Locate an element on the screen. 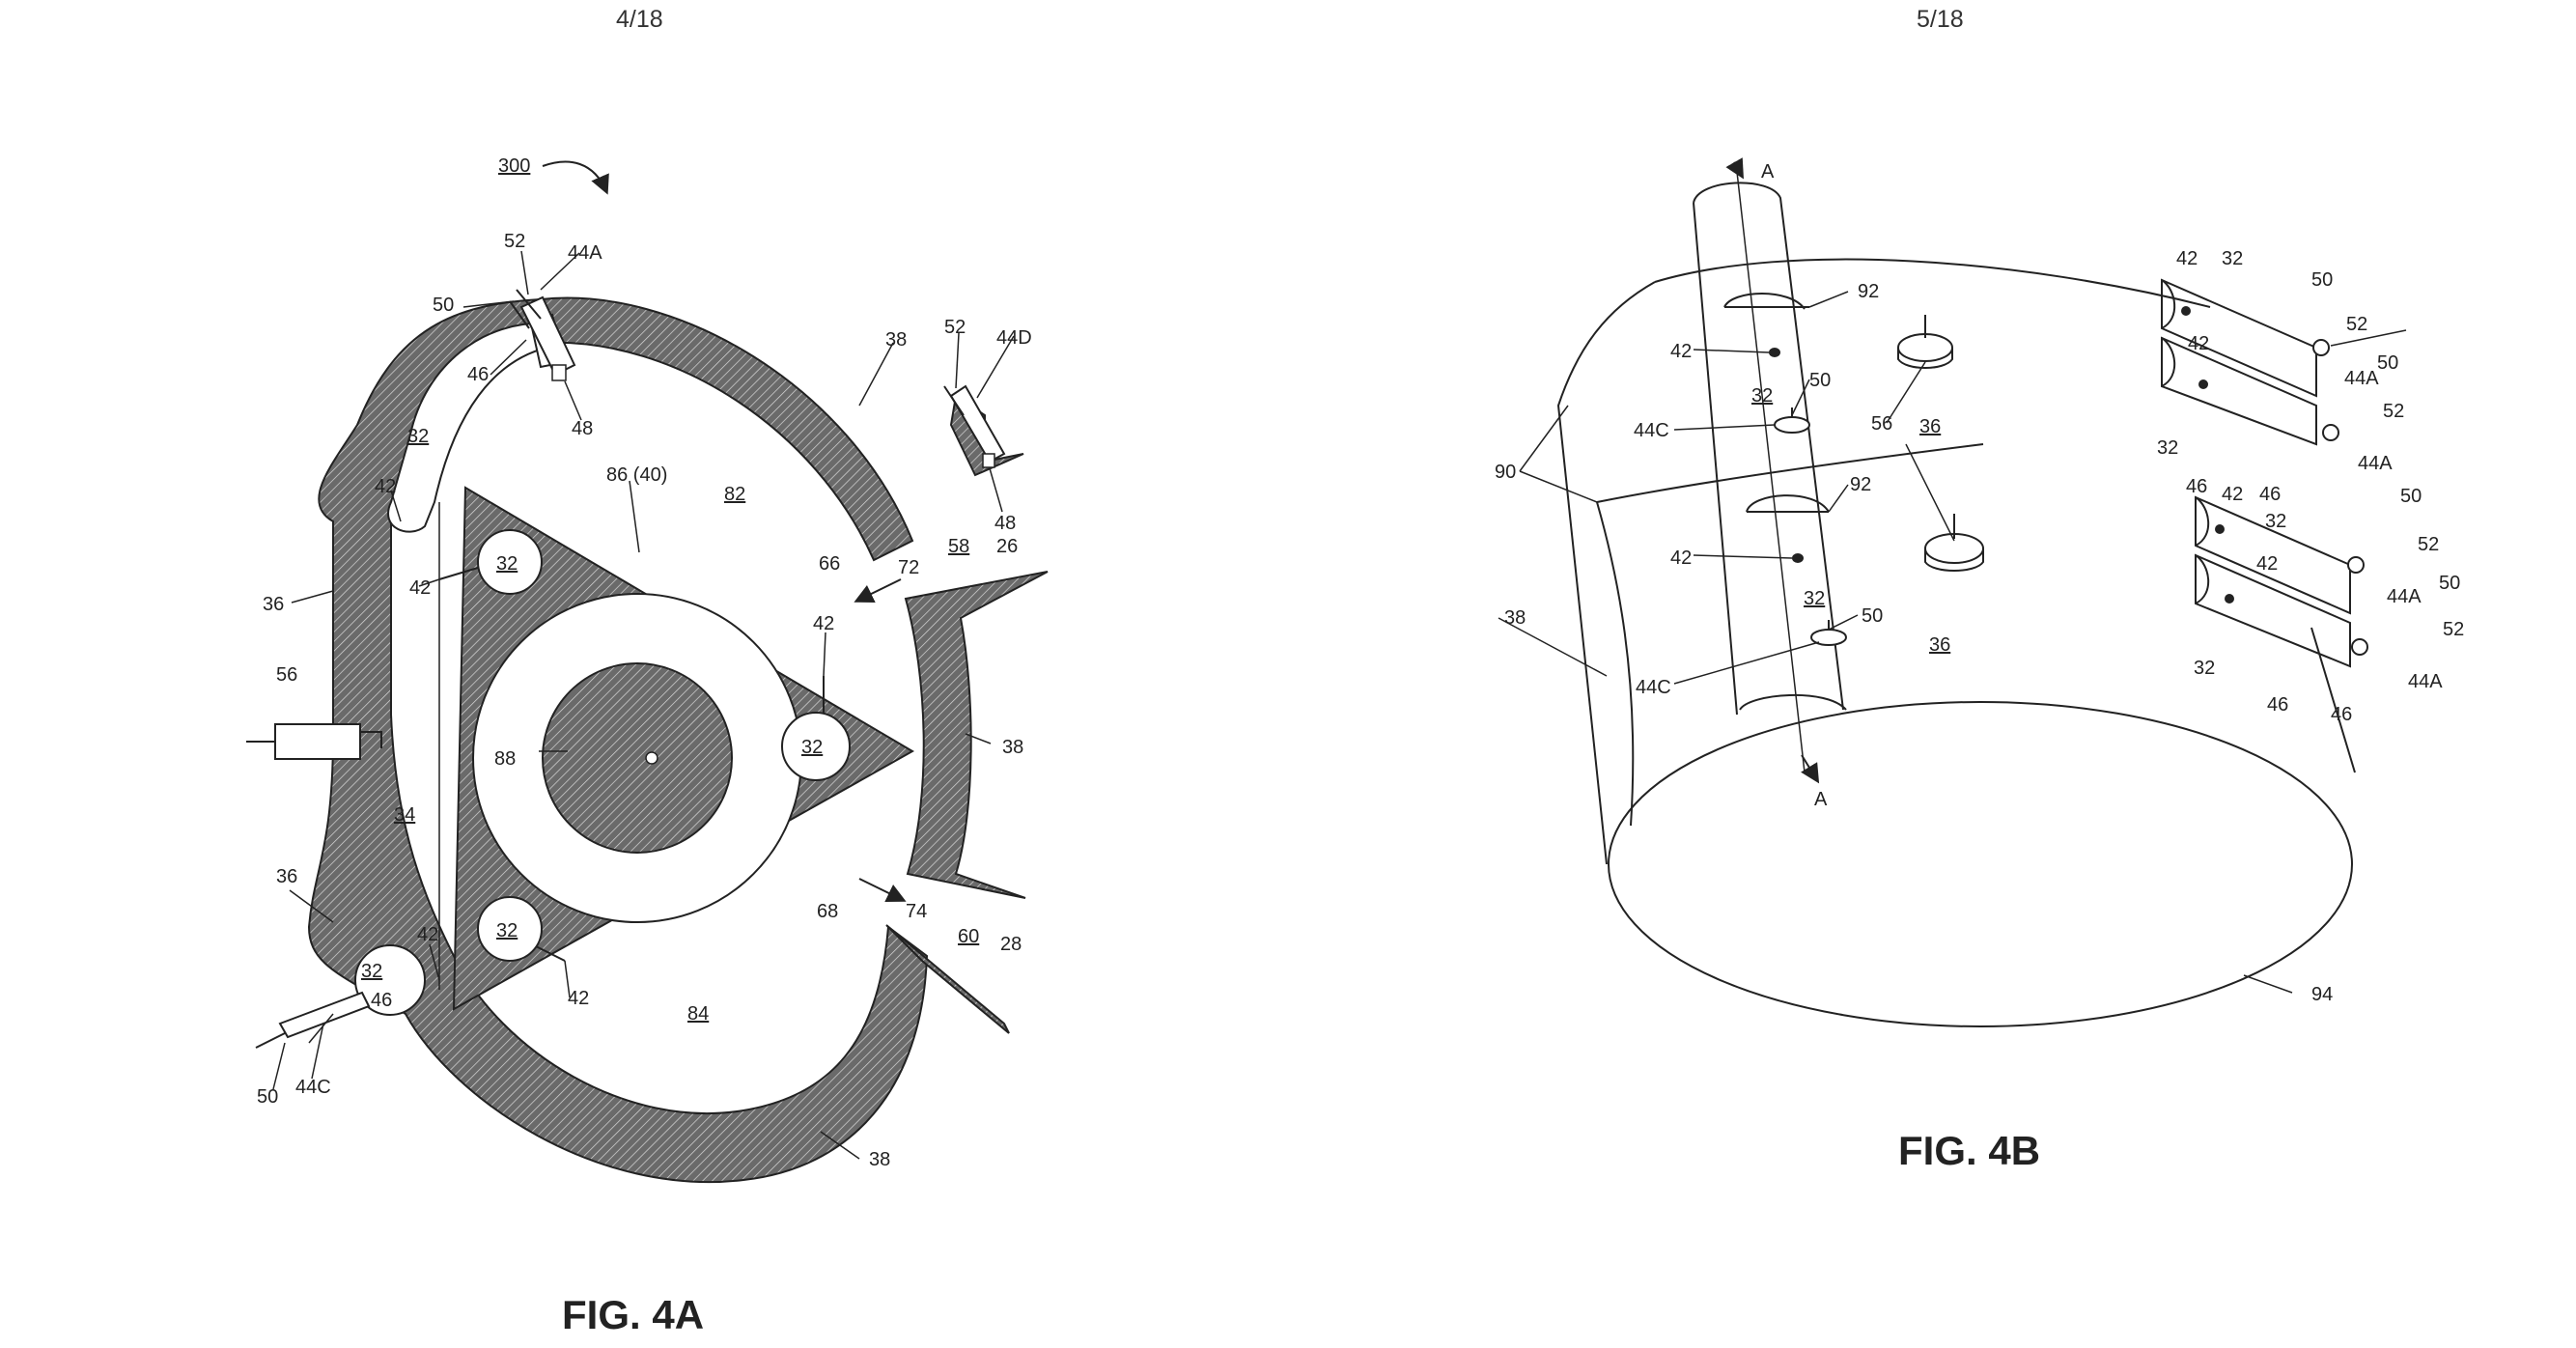 This screenshot has height=1348, width=2576. label-42-r3: 42 is located at coordinates (2233, 494).